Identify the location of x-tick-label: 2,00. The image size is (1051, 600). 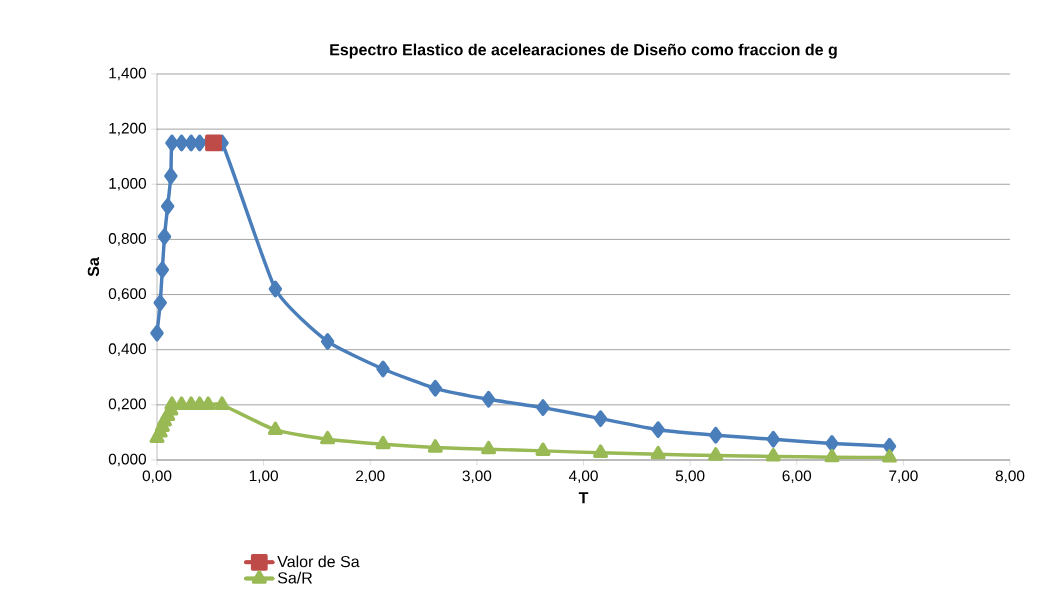
(370, 477).